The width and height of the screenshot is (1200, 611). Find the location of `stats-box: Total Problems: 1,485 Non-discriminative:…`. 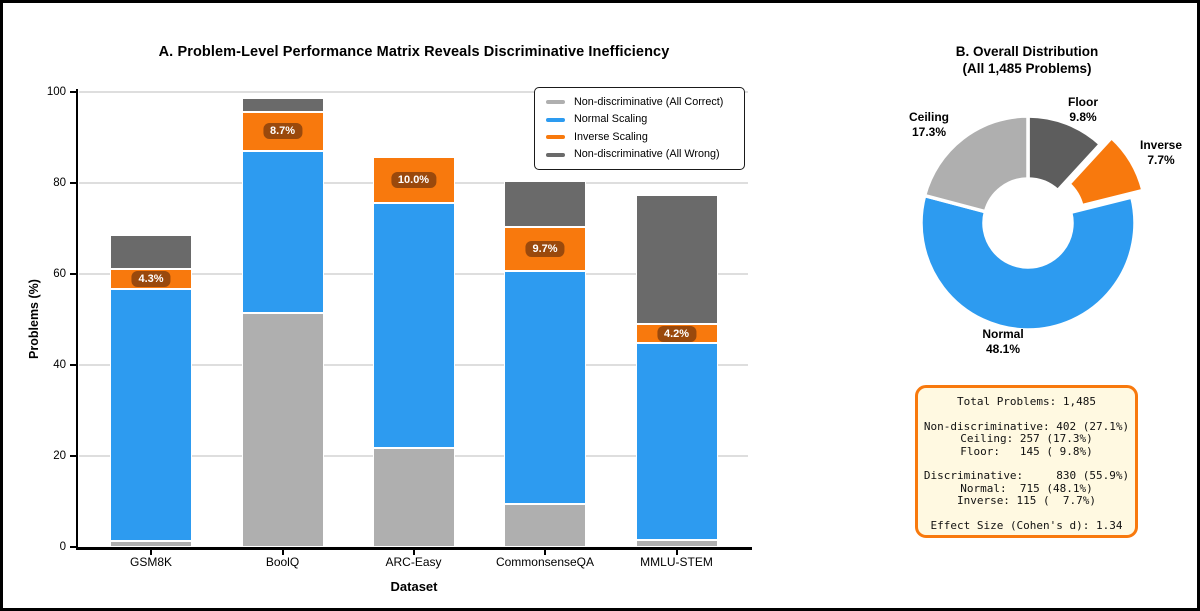

stats-box: Total Problems: 1,485 Non-discriminative:… is located at coordinates (1026, 461).